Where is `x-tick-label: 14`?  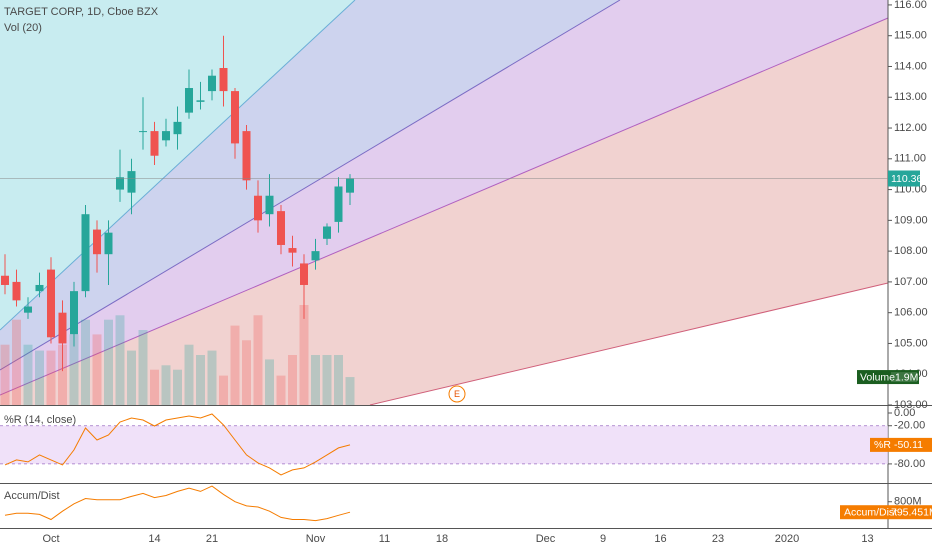
x-tick-label: 14 is located at coordinates (154, 539).